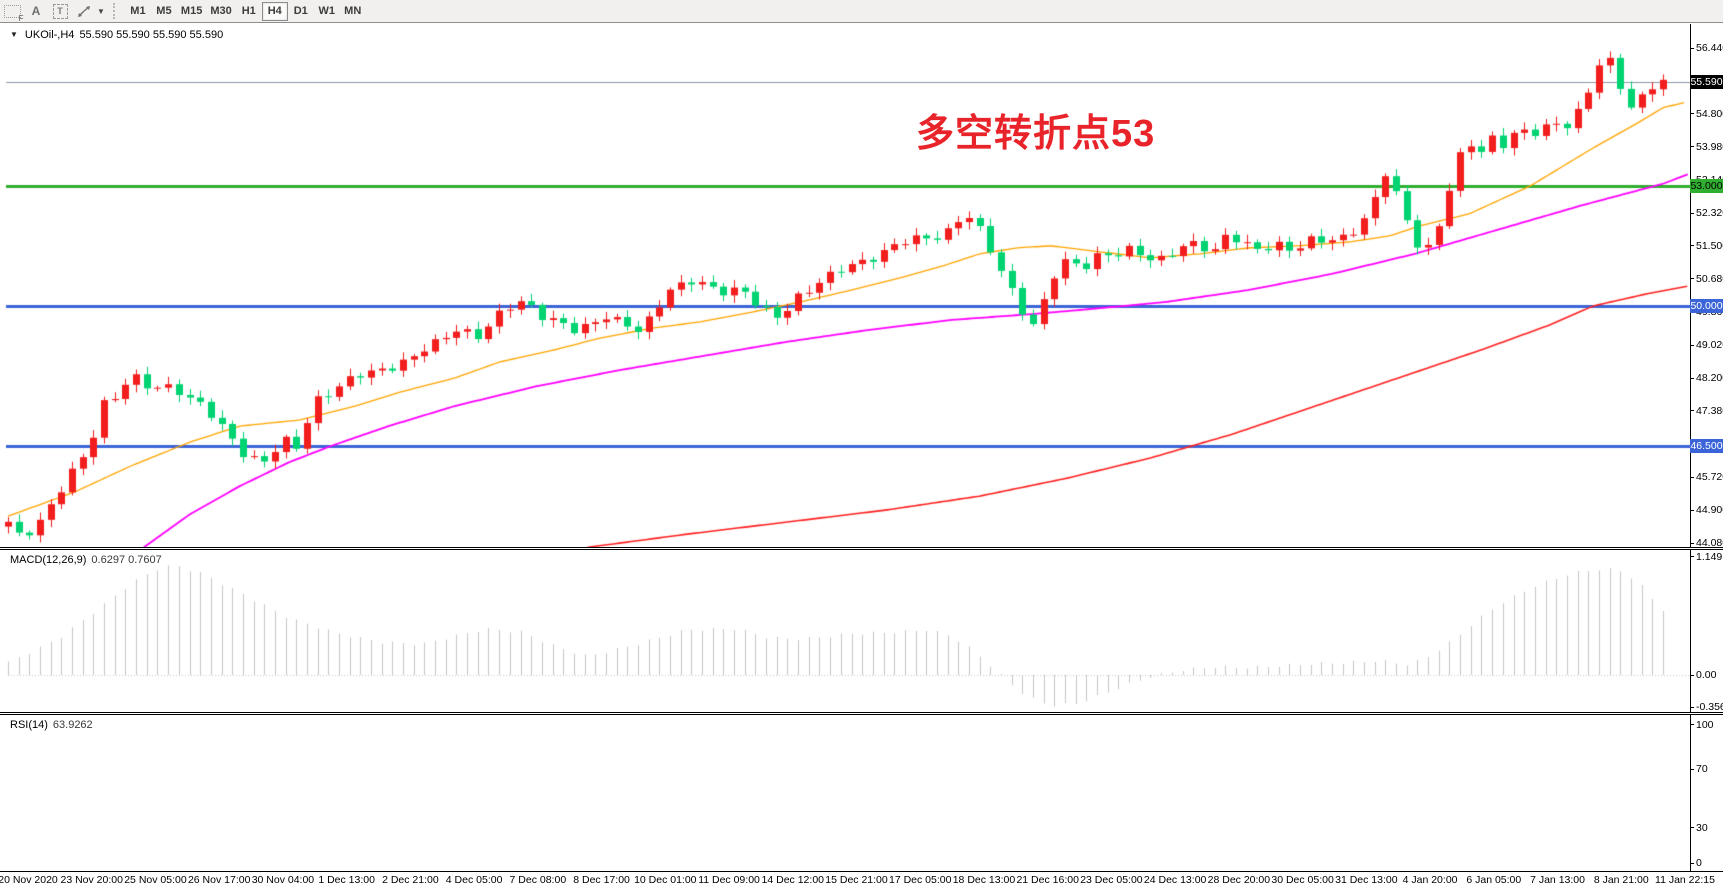 The width and height of the screenshot is (1723, 889). What do you see at coordinates (1706, 305) in the screenshot?
I see `price-badge-50.000: 50.000` at bounding box center [1706, 305].